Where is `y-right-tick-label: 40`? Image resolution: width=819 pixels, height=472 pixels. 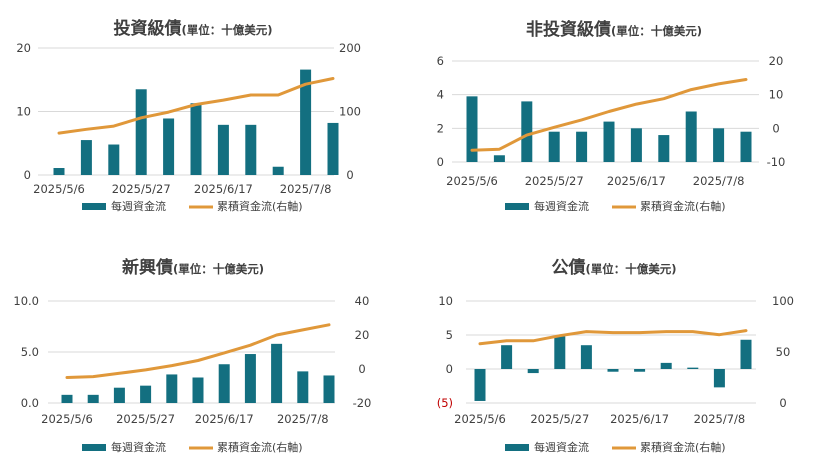
y-right-tick-label: 40 is located at coordinates (362, 301).